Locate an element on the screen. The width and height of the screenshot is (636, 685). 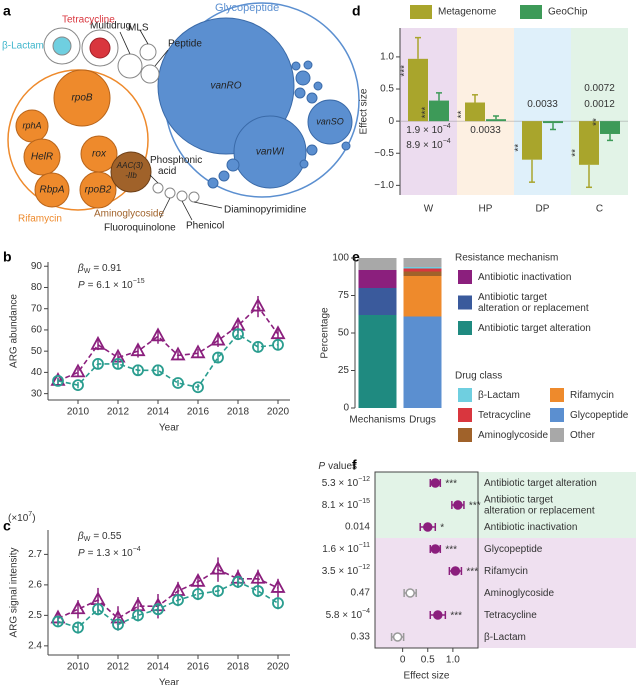
phosphonic-circle is located at coordinates (158, 188).